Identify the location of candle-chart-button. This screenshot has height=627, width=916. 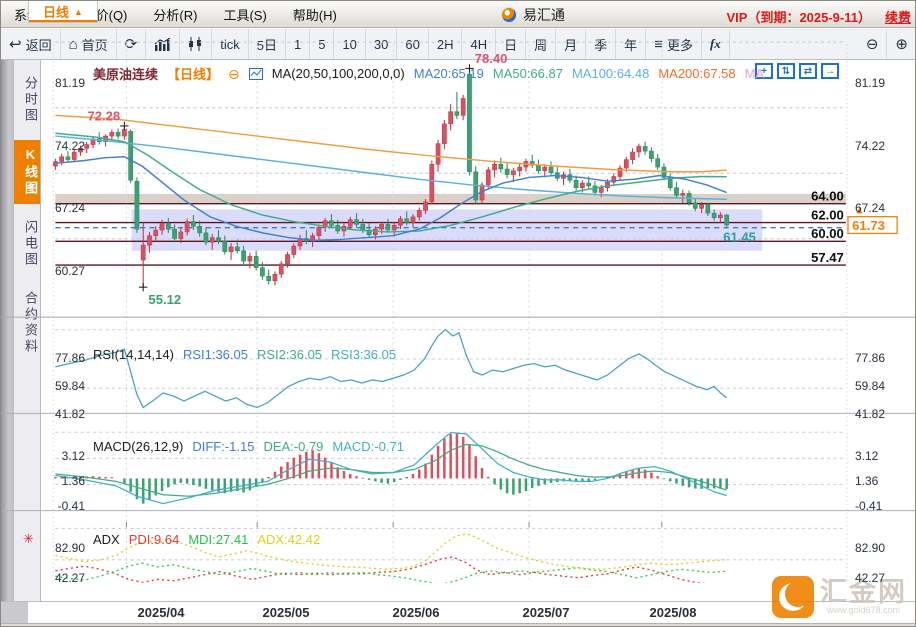
(196, 44).